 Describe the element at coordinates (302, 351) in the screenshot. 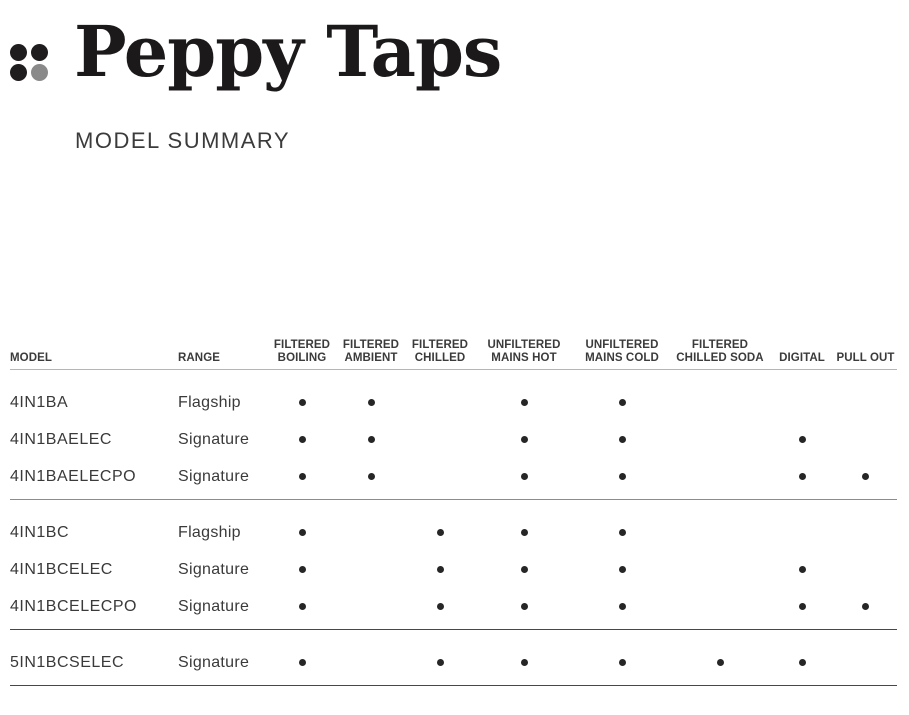

I see `column-header-filtered-boiling: FILTERED BOILING` at that location.